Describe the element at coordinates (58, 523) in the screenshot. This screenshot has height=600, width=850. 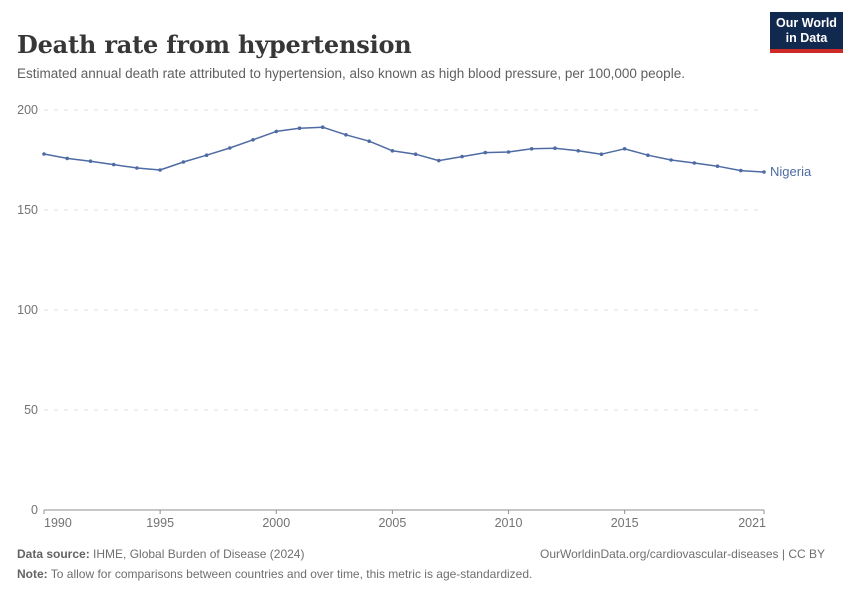
I see `x-axis-tick-label: 1990` at that location.